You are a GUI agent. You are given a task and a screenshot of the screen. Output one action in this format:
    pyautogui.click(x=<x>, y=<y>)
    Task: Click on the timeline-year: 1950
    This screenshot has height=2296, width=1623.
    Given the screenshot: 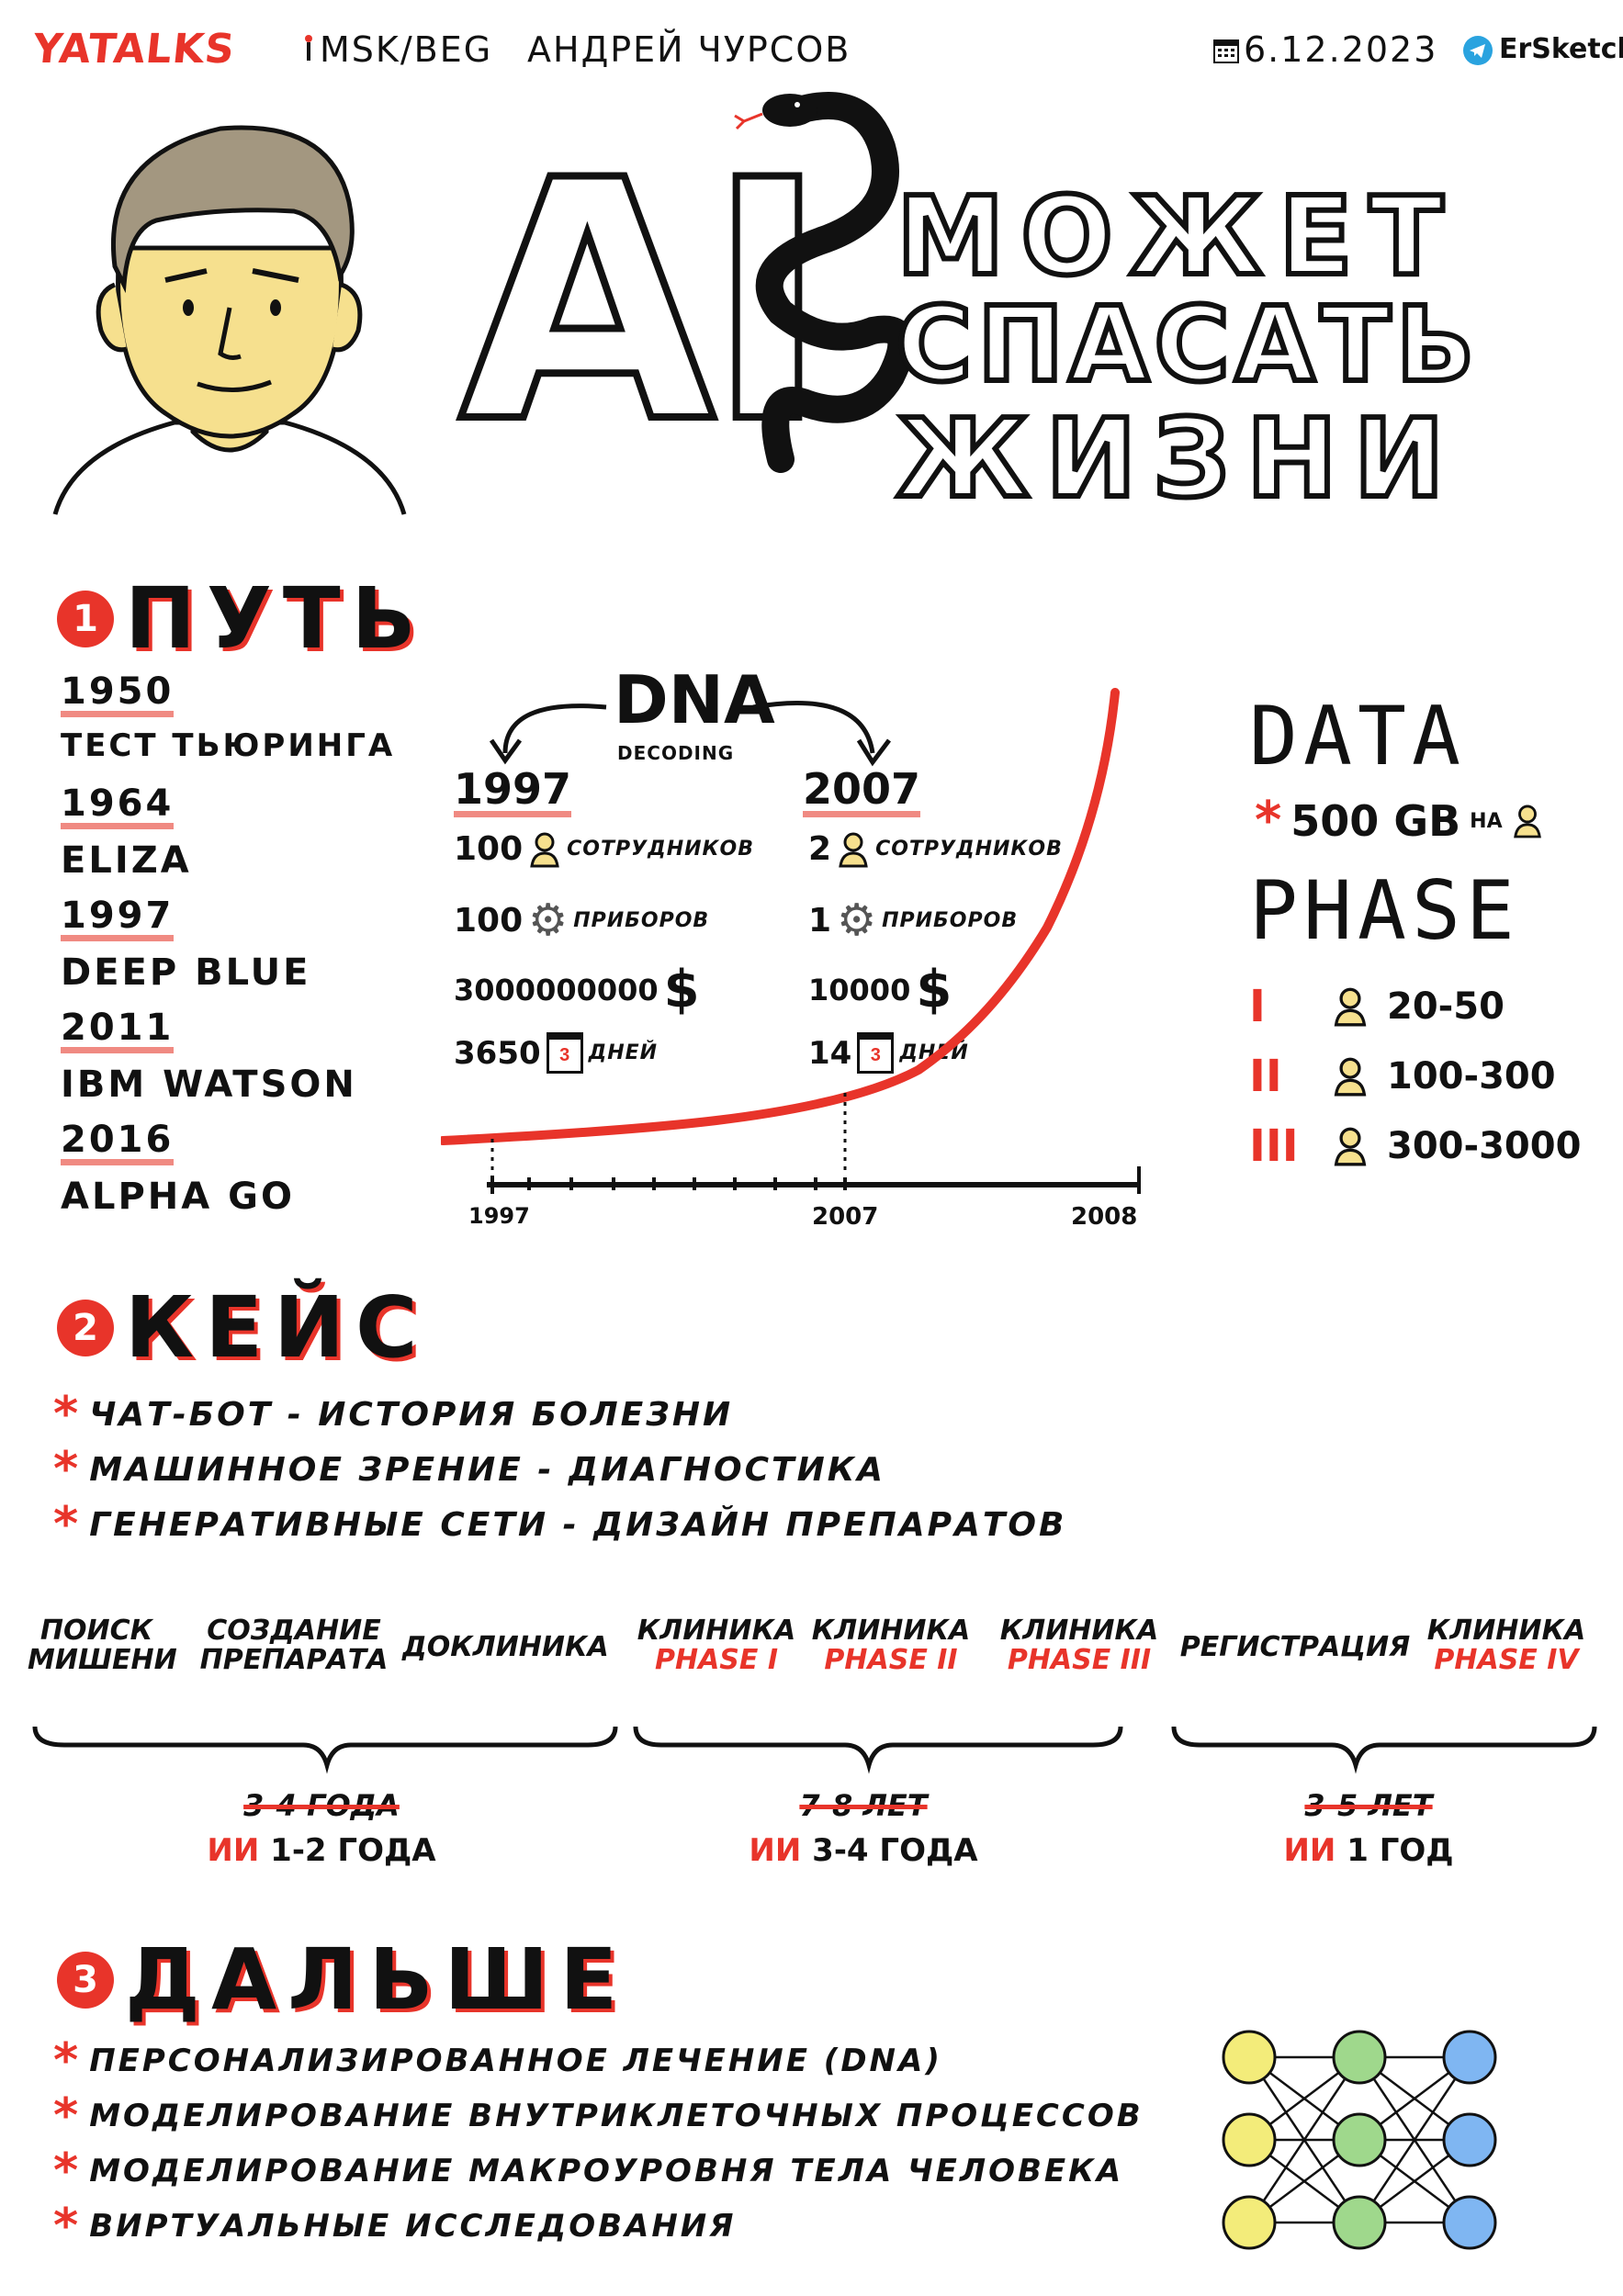 What is the action you would take?
    pyautogui.click(x=118, y=694)
    